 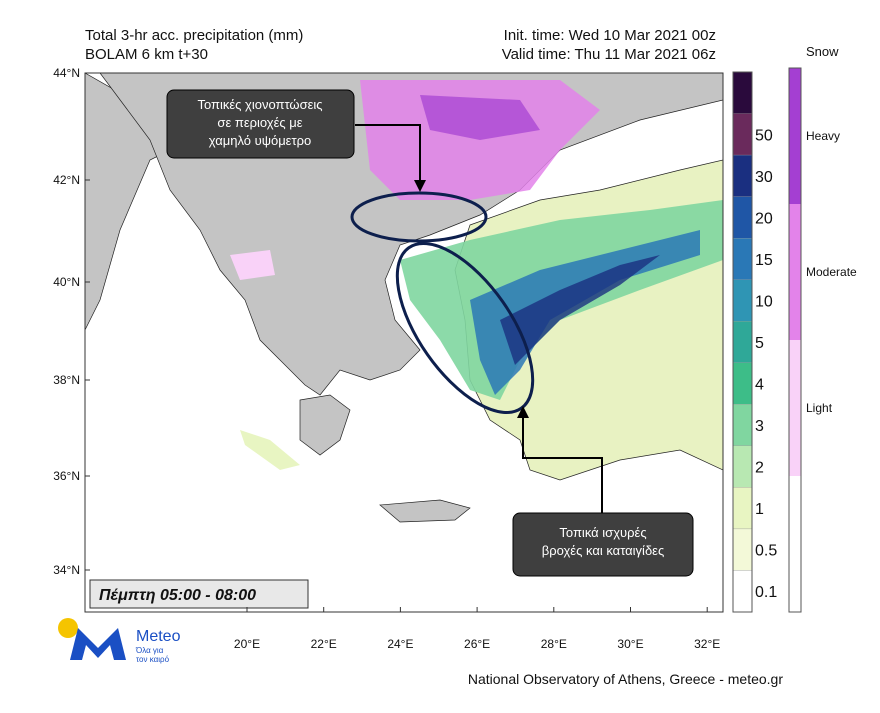 What do you see at coordinates (764, 260) in the screenshot?
I see `legend-label: 15` at bounding box center [764, 260].